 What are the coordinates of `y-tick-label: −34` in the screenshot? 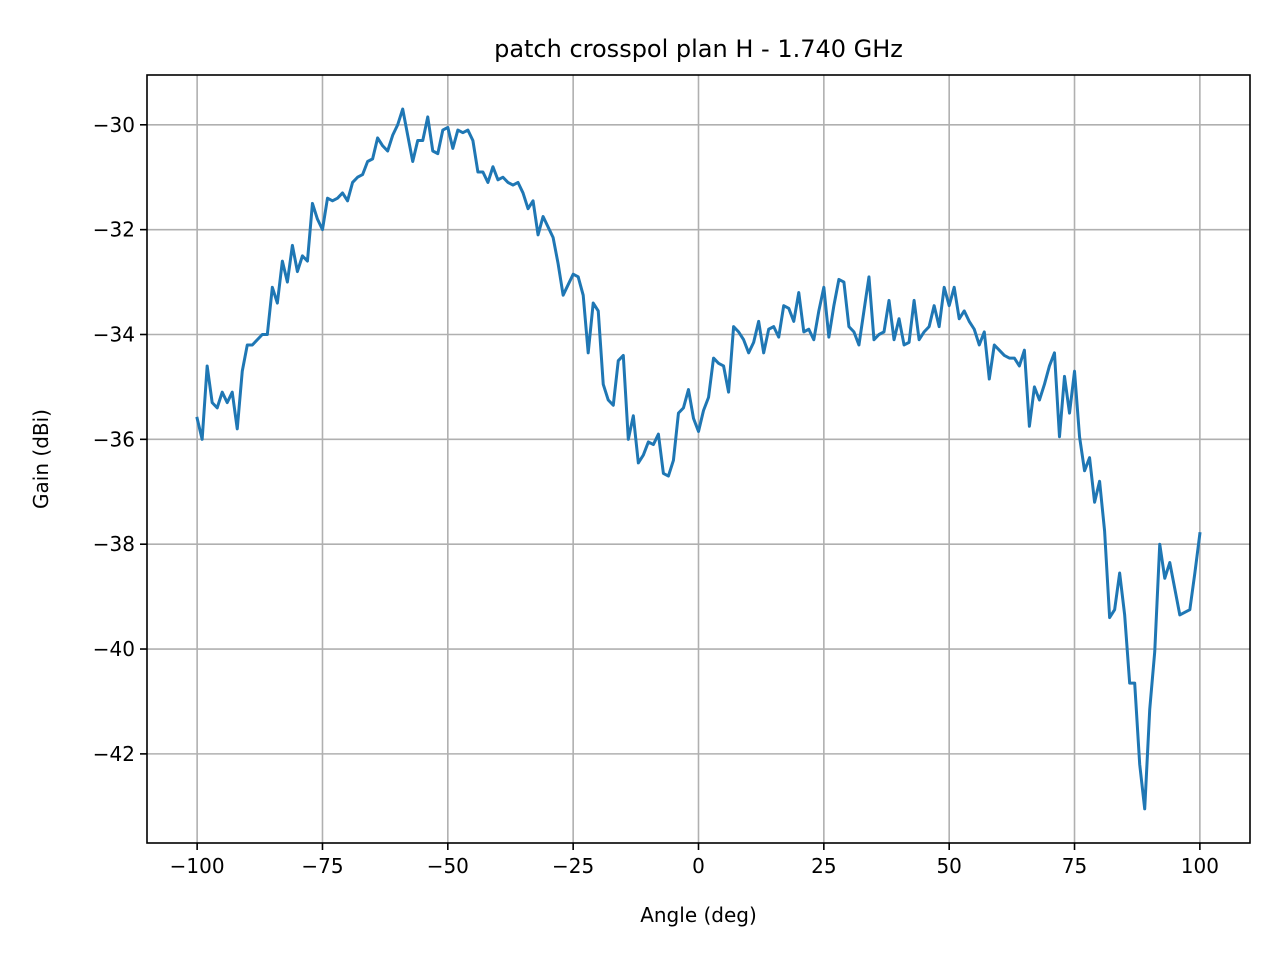 It's located at (114, 334).